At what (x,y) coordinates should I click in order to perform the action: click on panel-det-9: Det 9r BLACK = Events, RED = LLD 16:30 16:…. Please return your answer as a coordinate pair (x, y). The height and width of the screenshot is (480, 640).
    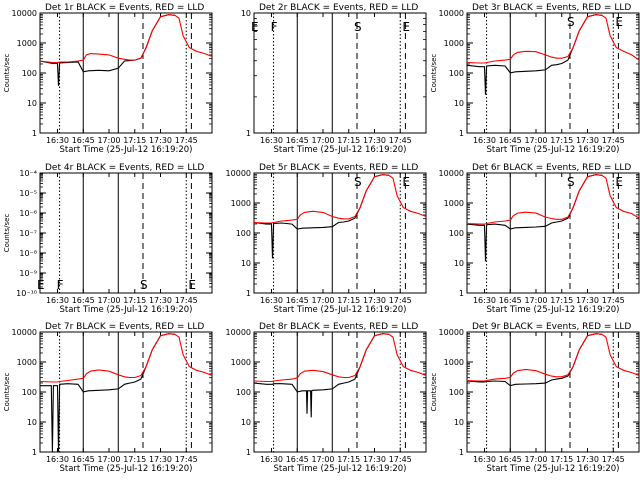
    Looking at the image, I should click on (535, 398).